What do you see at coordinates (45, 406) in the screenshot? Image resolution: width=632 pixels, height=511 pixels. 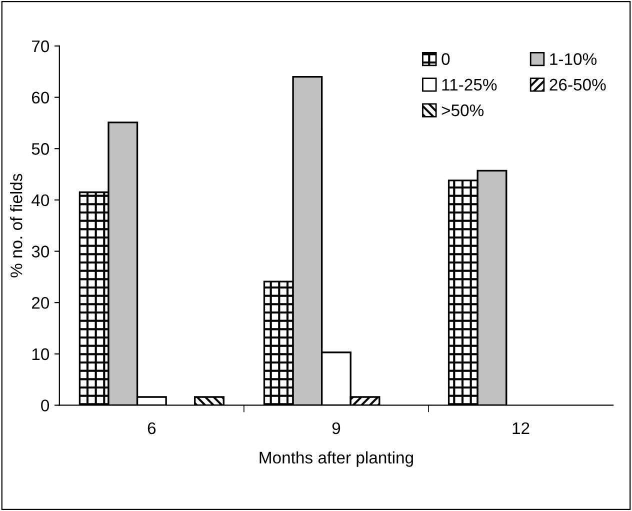 I see `y-tick-label: 0` at bounding box center [45, 406].